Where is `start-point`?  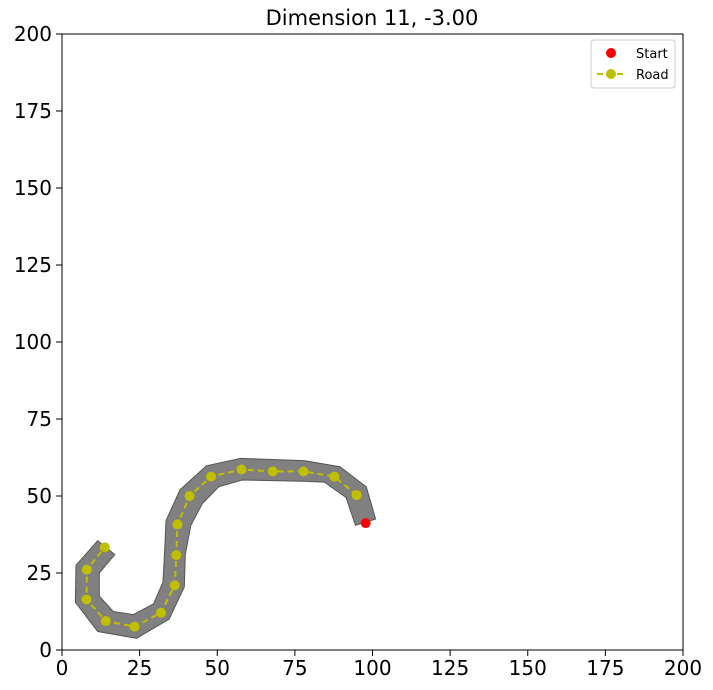
start-point is located at coordinates (365, 523).